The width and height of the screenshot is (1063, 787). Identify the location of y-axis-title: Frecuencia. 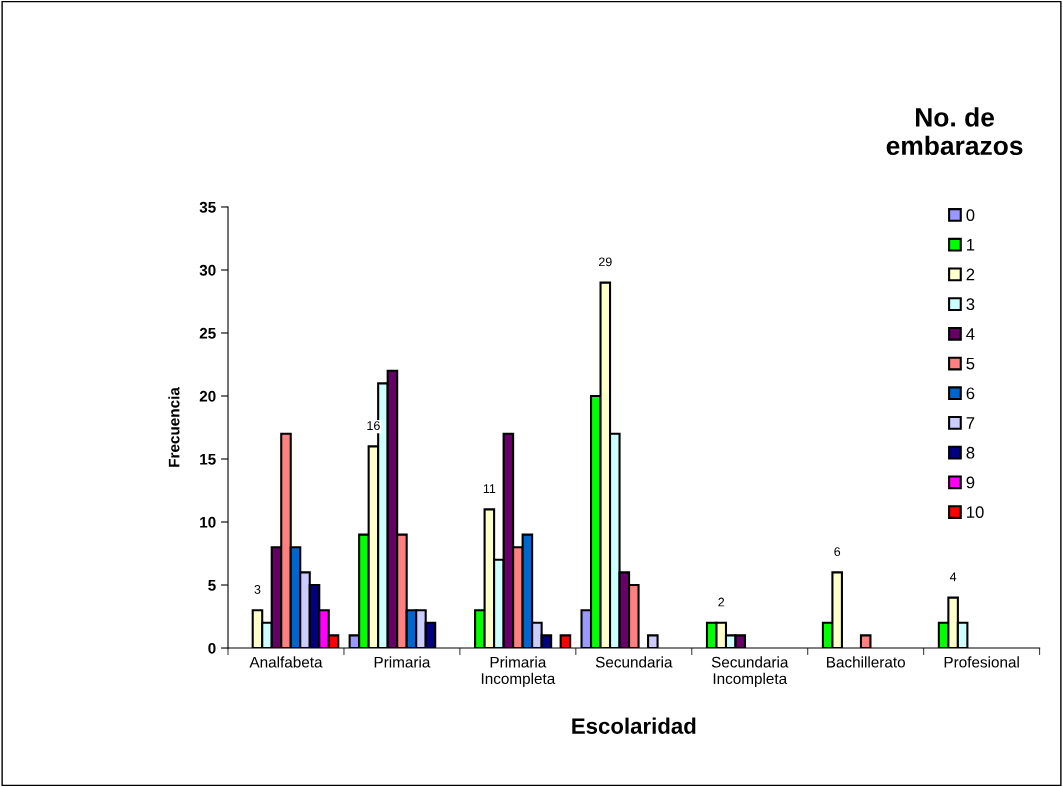
(174, 427).